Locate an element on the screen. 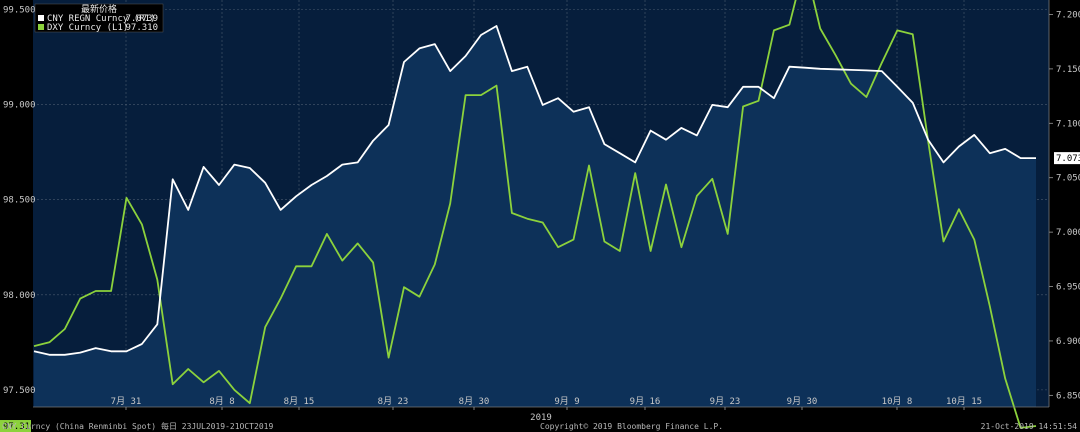 The image size is (1080, 432). left-tick-label-1: 98.000 is located at coordinates (19, 296).